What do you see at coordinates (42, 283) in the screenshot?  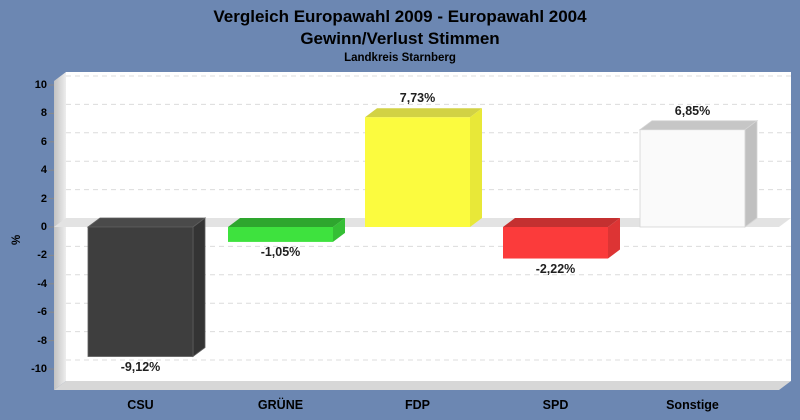 I see `y-tick-label--4: -4` at bounding box center [42, 283].